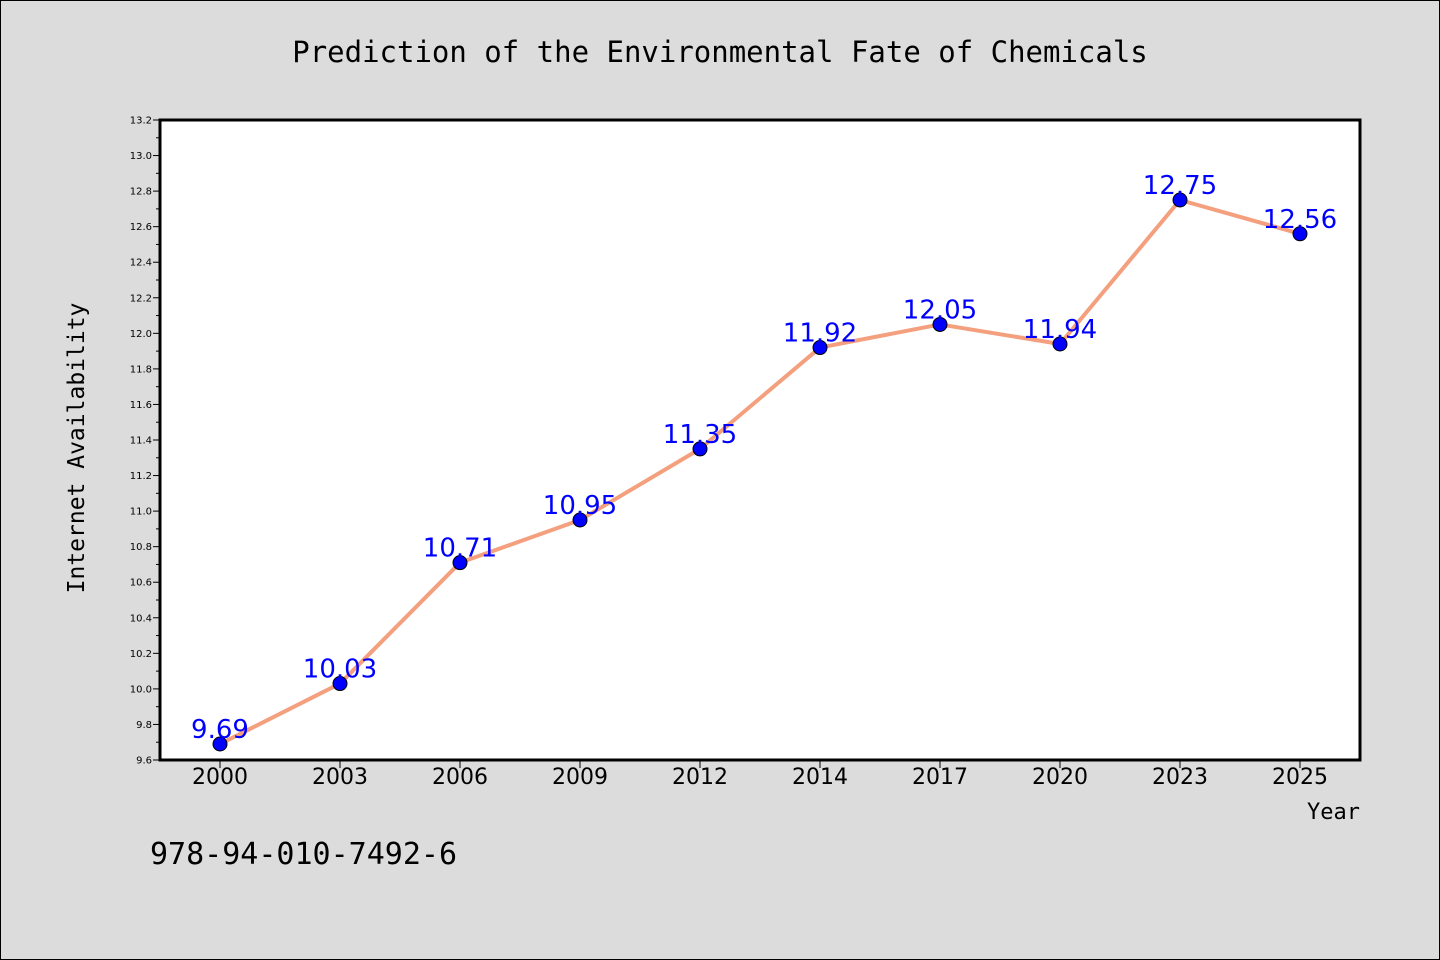 This screenshot has height=960, width=1440. Describe the element at coordinates (141, 156) in the screenshot. I see `y-tick-label: 13.0` at that location.